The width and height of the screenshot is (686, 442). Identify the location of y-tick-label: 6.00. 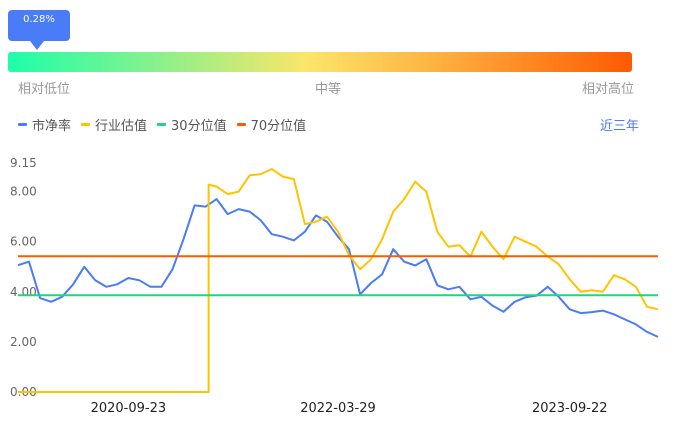
(23, 242).